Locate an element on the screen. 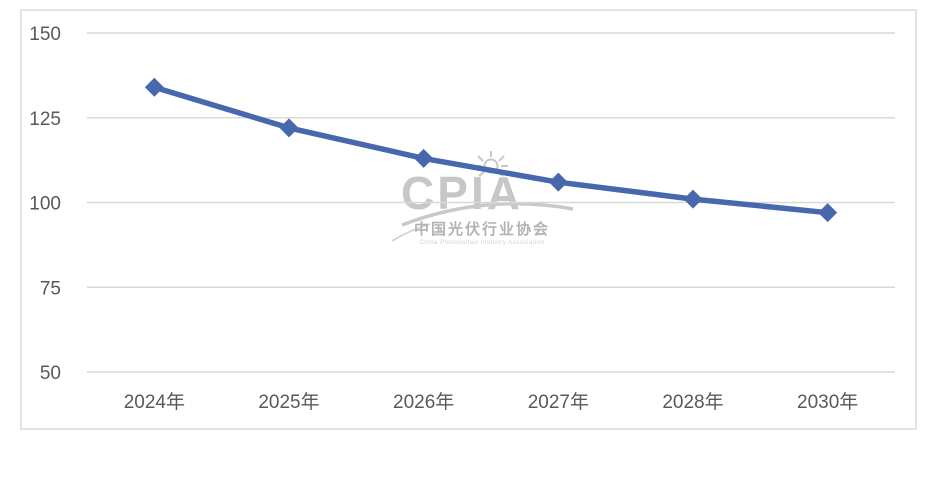 The image size is (927, 501). y-tick-label: 100 is located at coordinates (45, 204).